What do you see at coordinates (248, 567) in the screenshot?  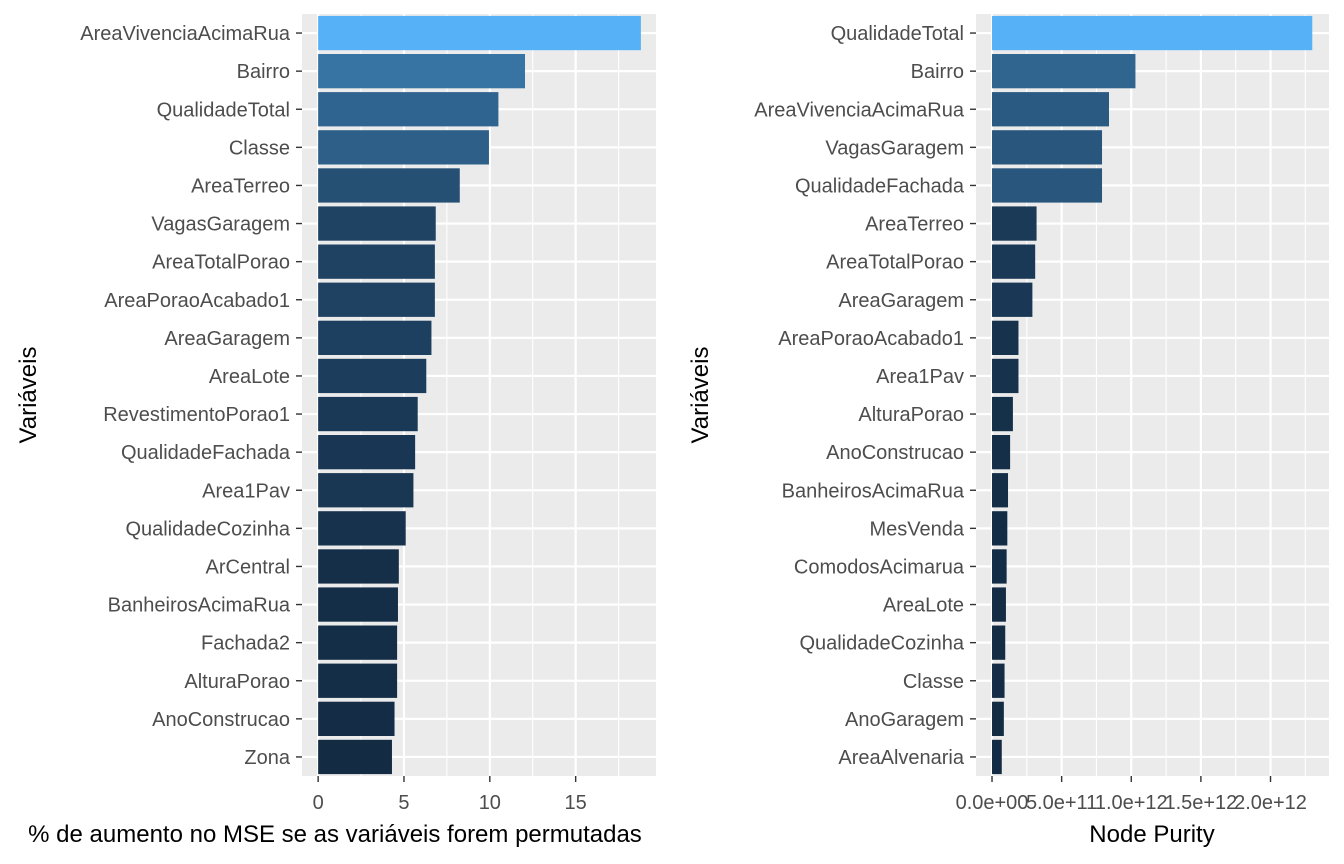 I see `mse-category-label: ArCentral` at bounding box center [248, 567].